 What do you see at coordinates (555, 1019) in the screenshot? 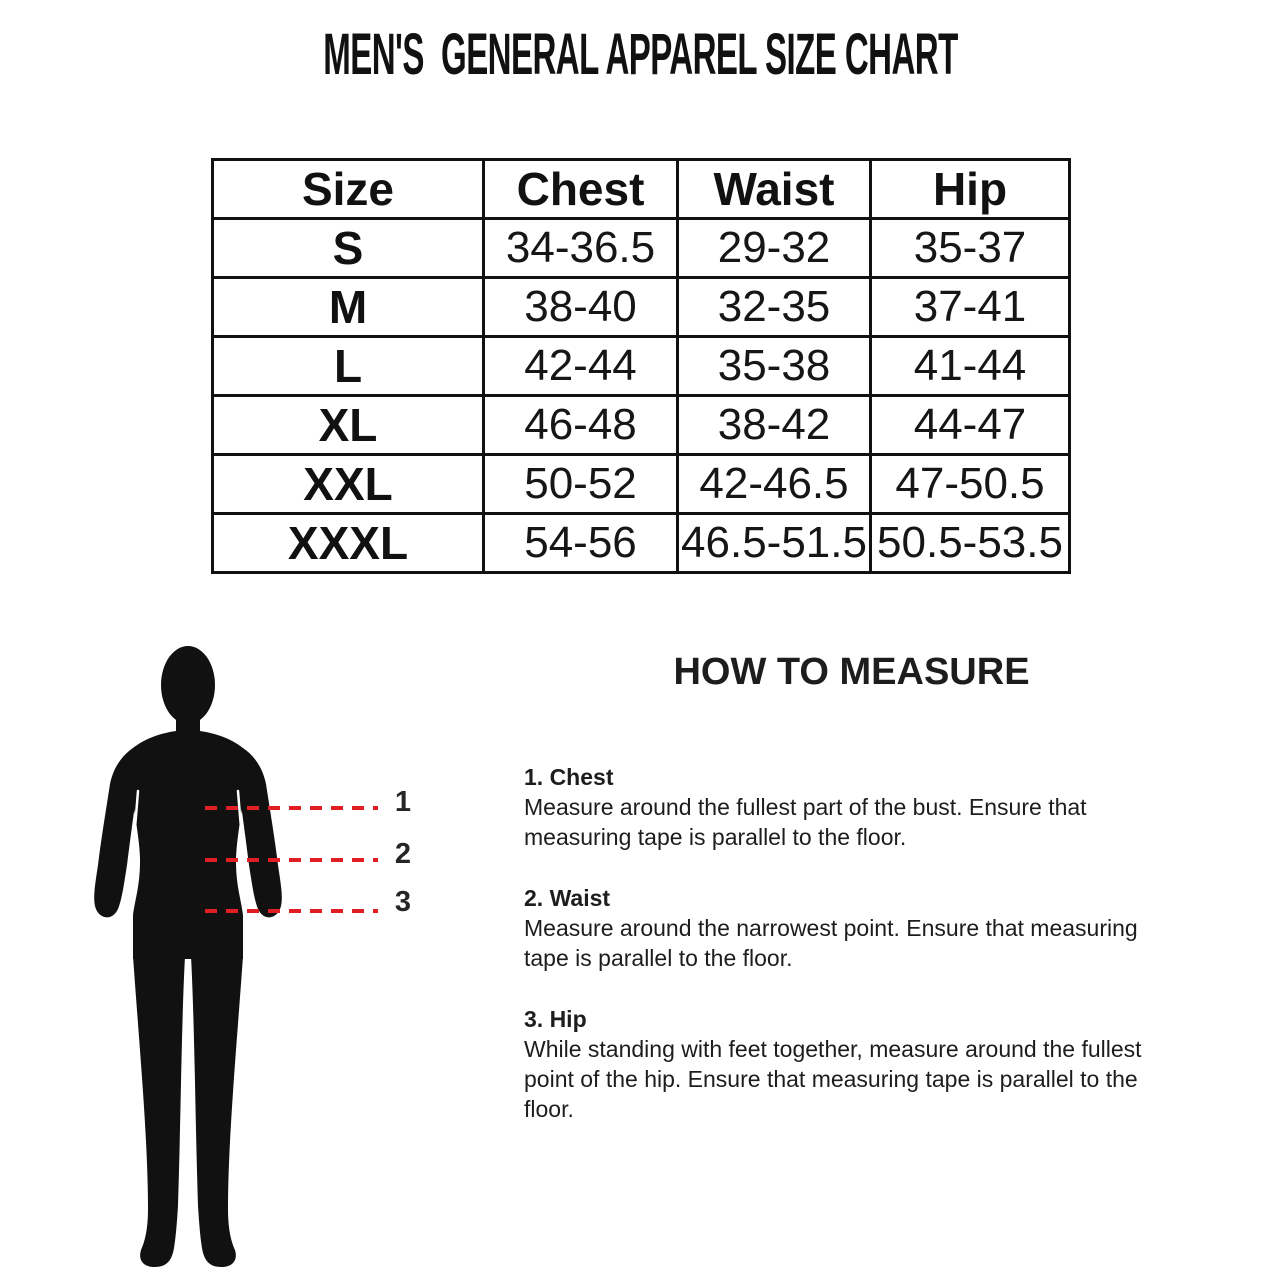
I see `measure-section-title: 3. Hip` at bounding box center [555, 1019].